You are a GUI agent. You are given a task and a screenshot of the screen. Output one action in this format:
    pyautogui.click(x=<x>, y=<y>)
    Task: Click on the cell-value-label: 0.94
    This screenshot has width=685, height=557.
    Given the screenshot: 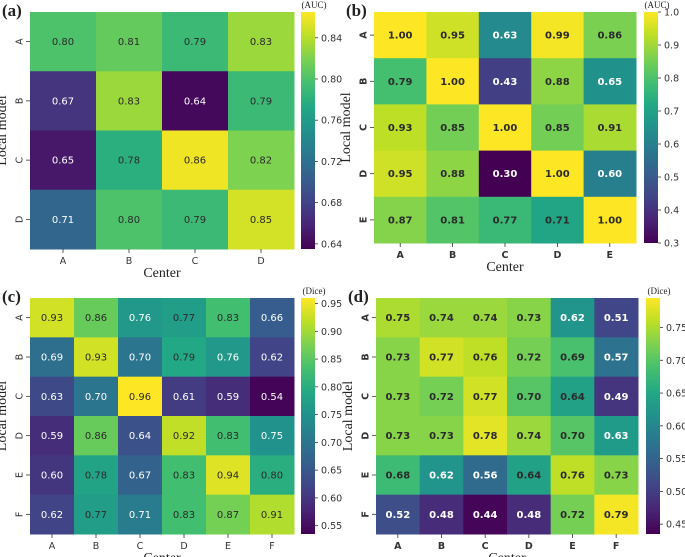 What is the action you would take?
    pyautogui.click(x=228, y=476)
    